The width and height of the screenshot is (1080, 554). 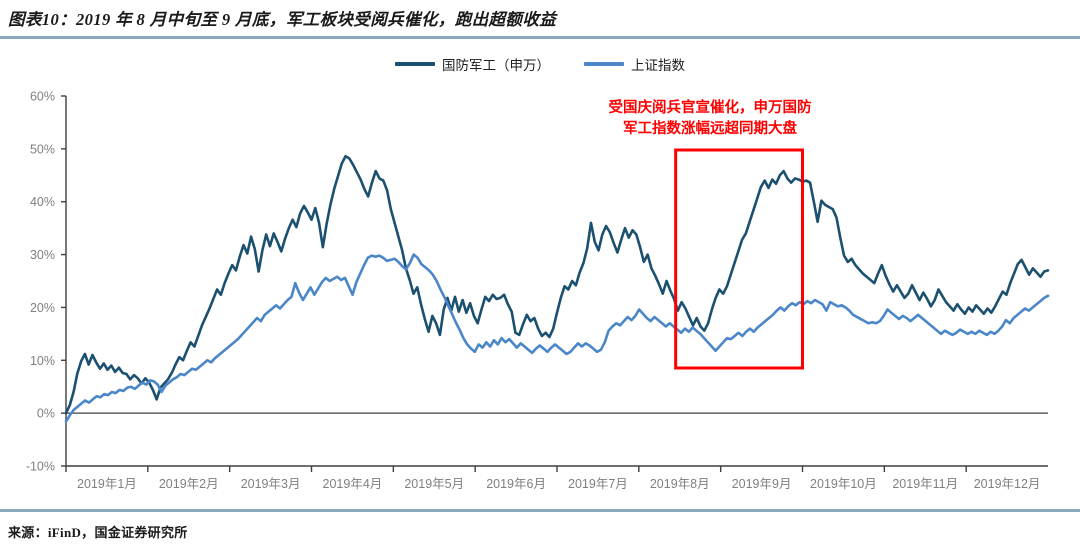 I want to click on highlight-box, so click(x=739, y=259).